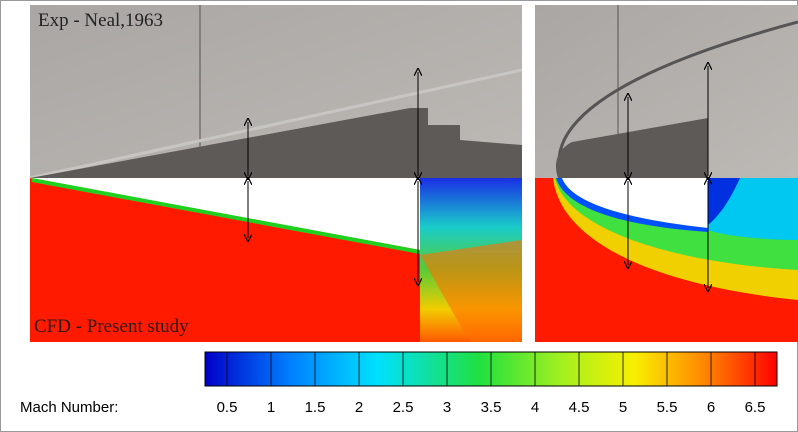 The width and height of the screenshot is (798, 432). What do you see at coordinates (491, 407) in the screenshot?
I see `colorbar-tick-label: 3.5` at bounding box center [491, 407].